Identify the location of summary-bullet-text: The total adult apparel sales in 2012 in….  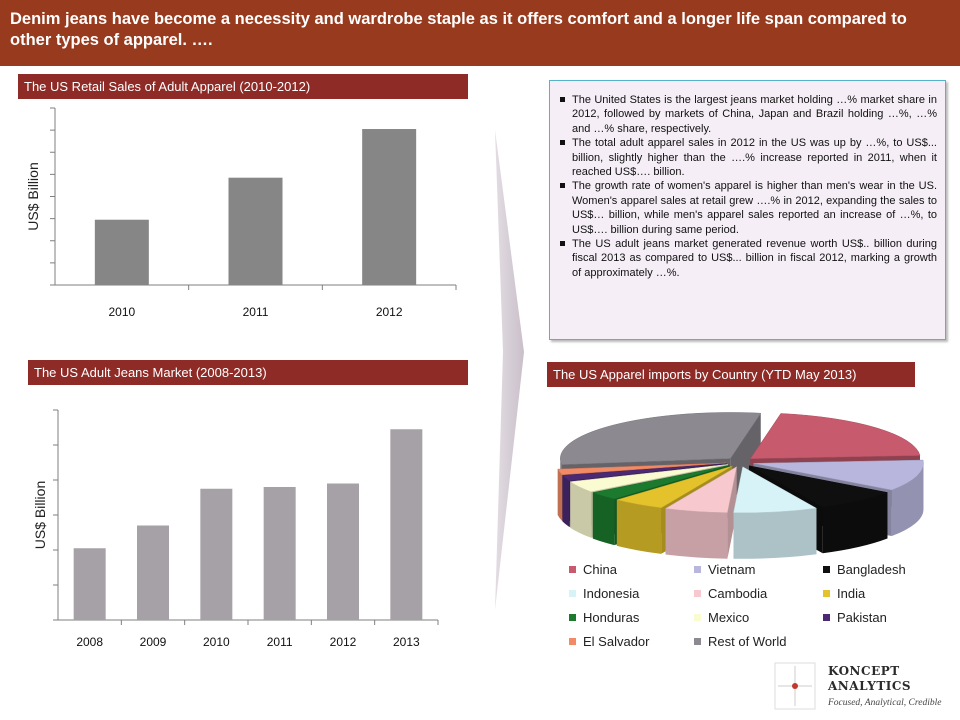
(754, 158).